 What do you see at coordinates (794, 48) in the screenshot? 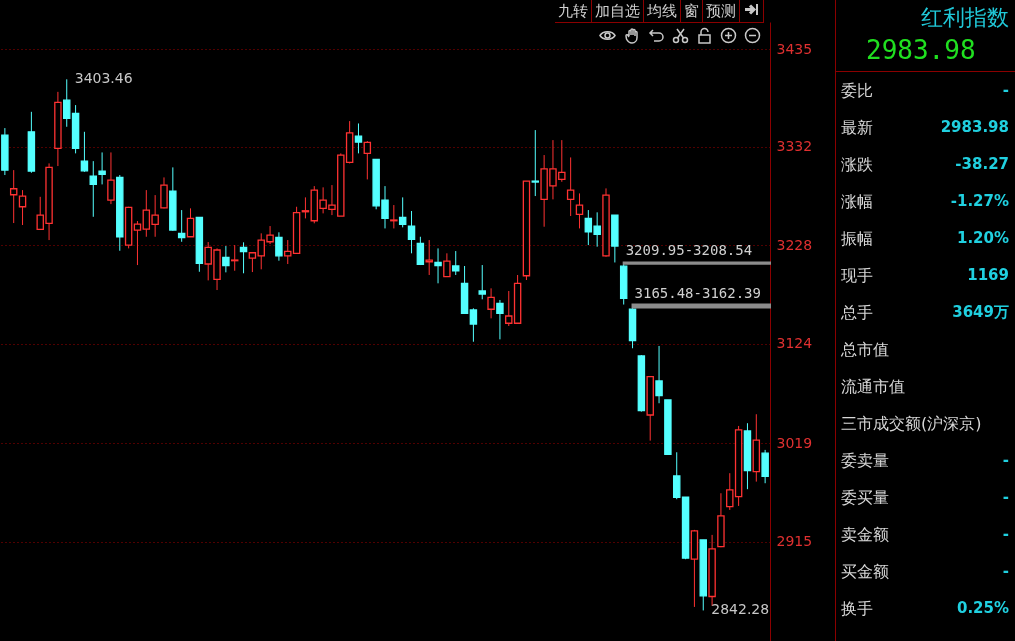
I see `y-tick-label: 3435` at bounding box center [794, 48].